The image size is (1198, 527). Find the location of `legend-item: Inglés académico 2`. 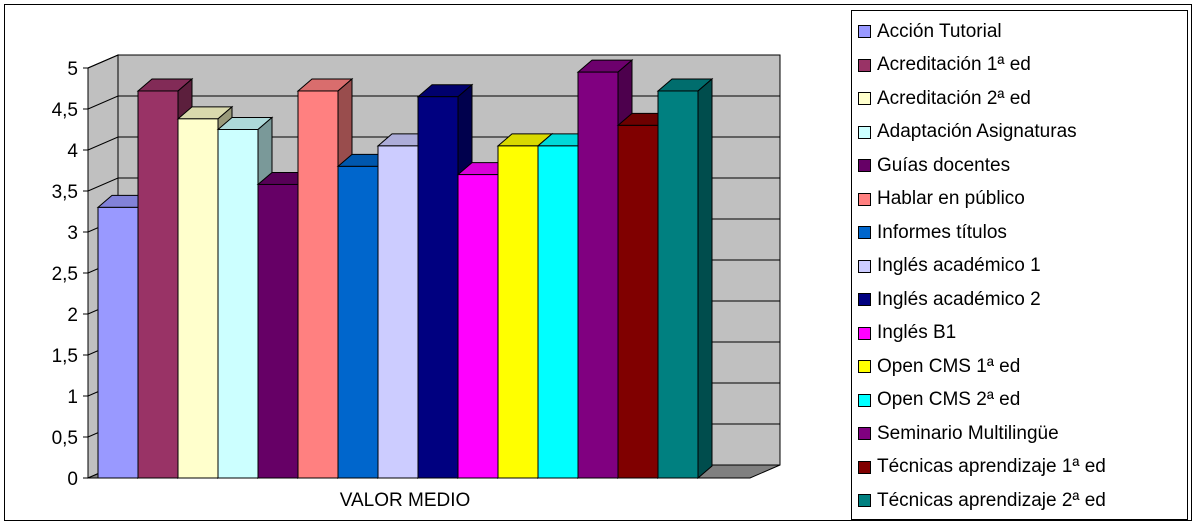

legend-item: Inglés académico 2 is located at coordinates (1019, 300).